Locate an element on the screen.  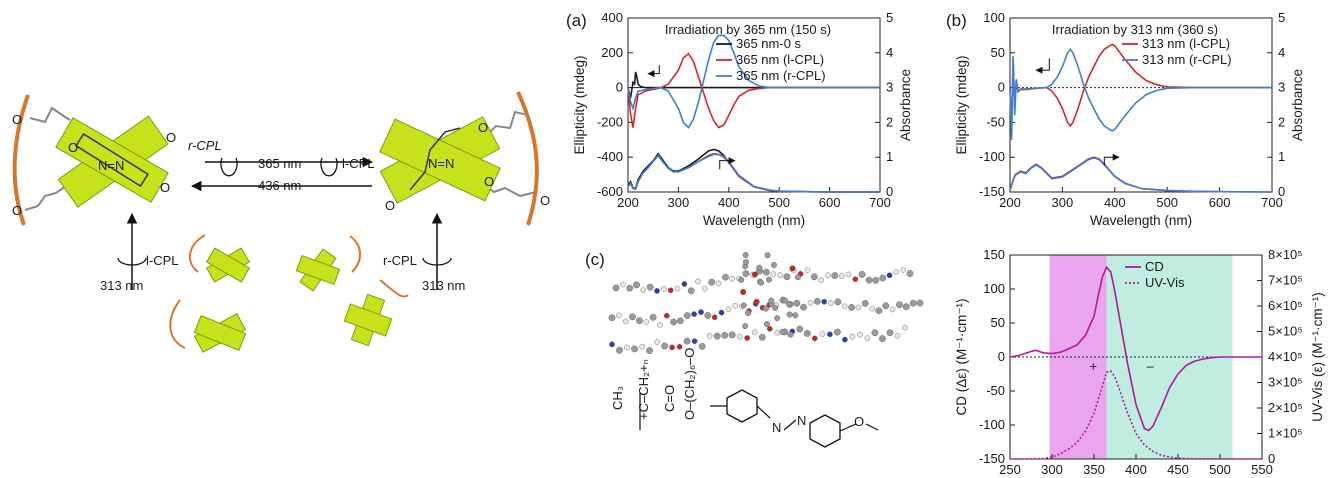
y-axis-label: Ellipticity (mdeg) is located at coordinates (961, 104).